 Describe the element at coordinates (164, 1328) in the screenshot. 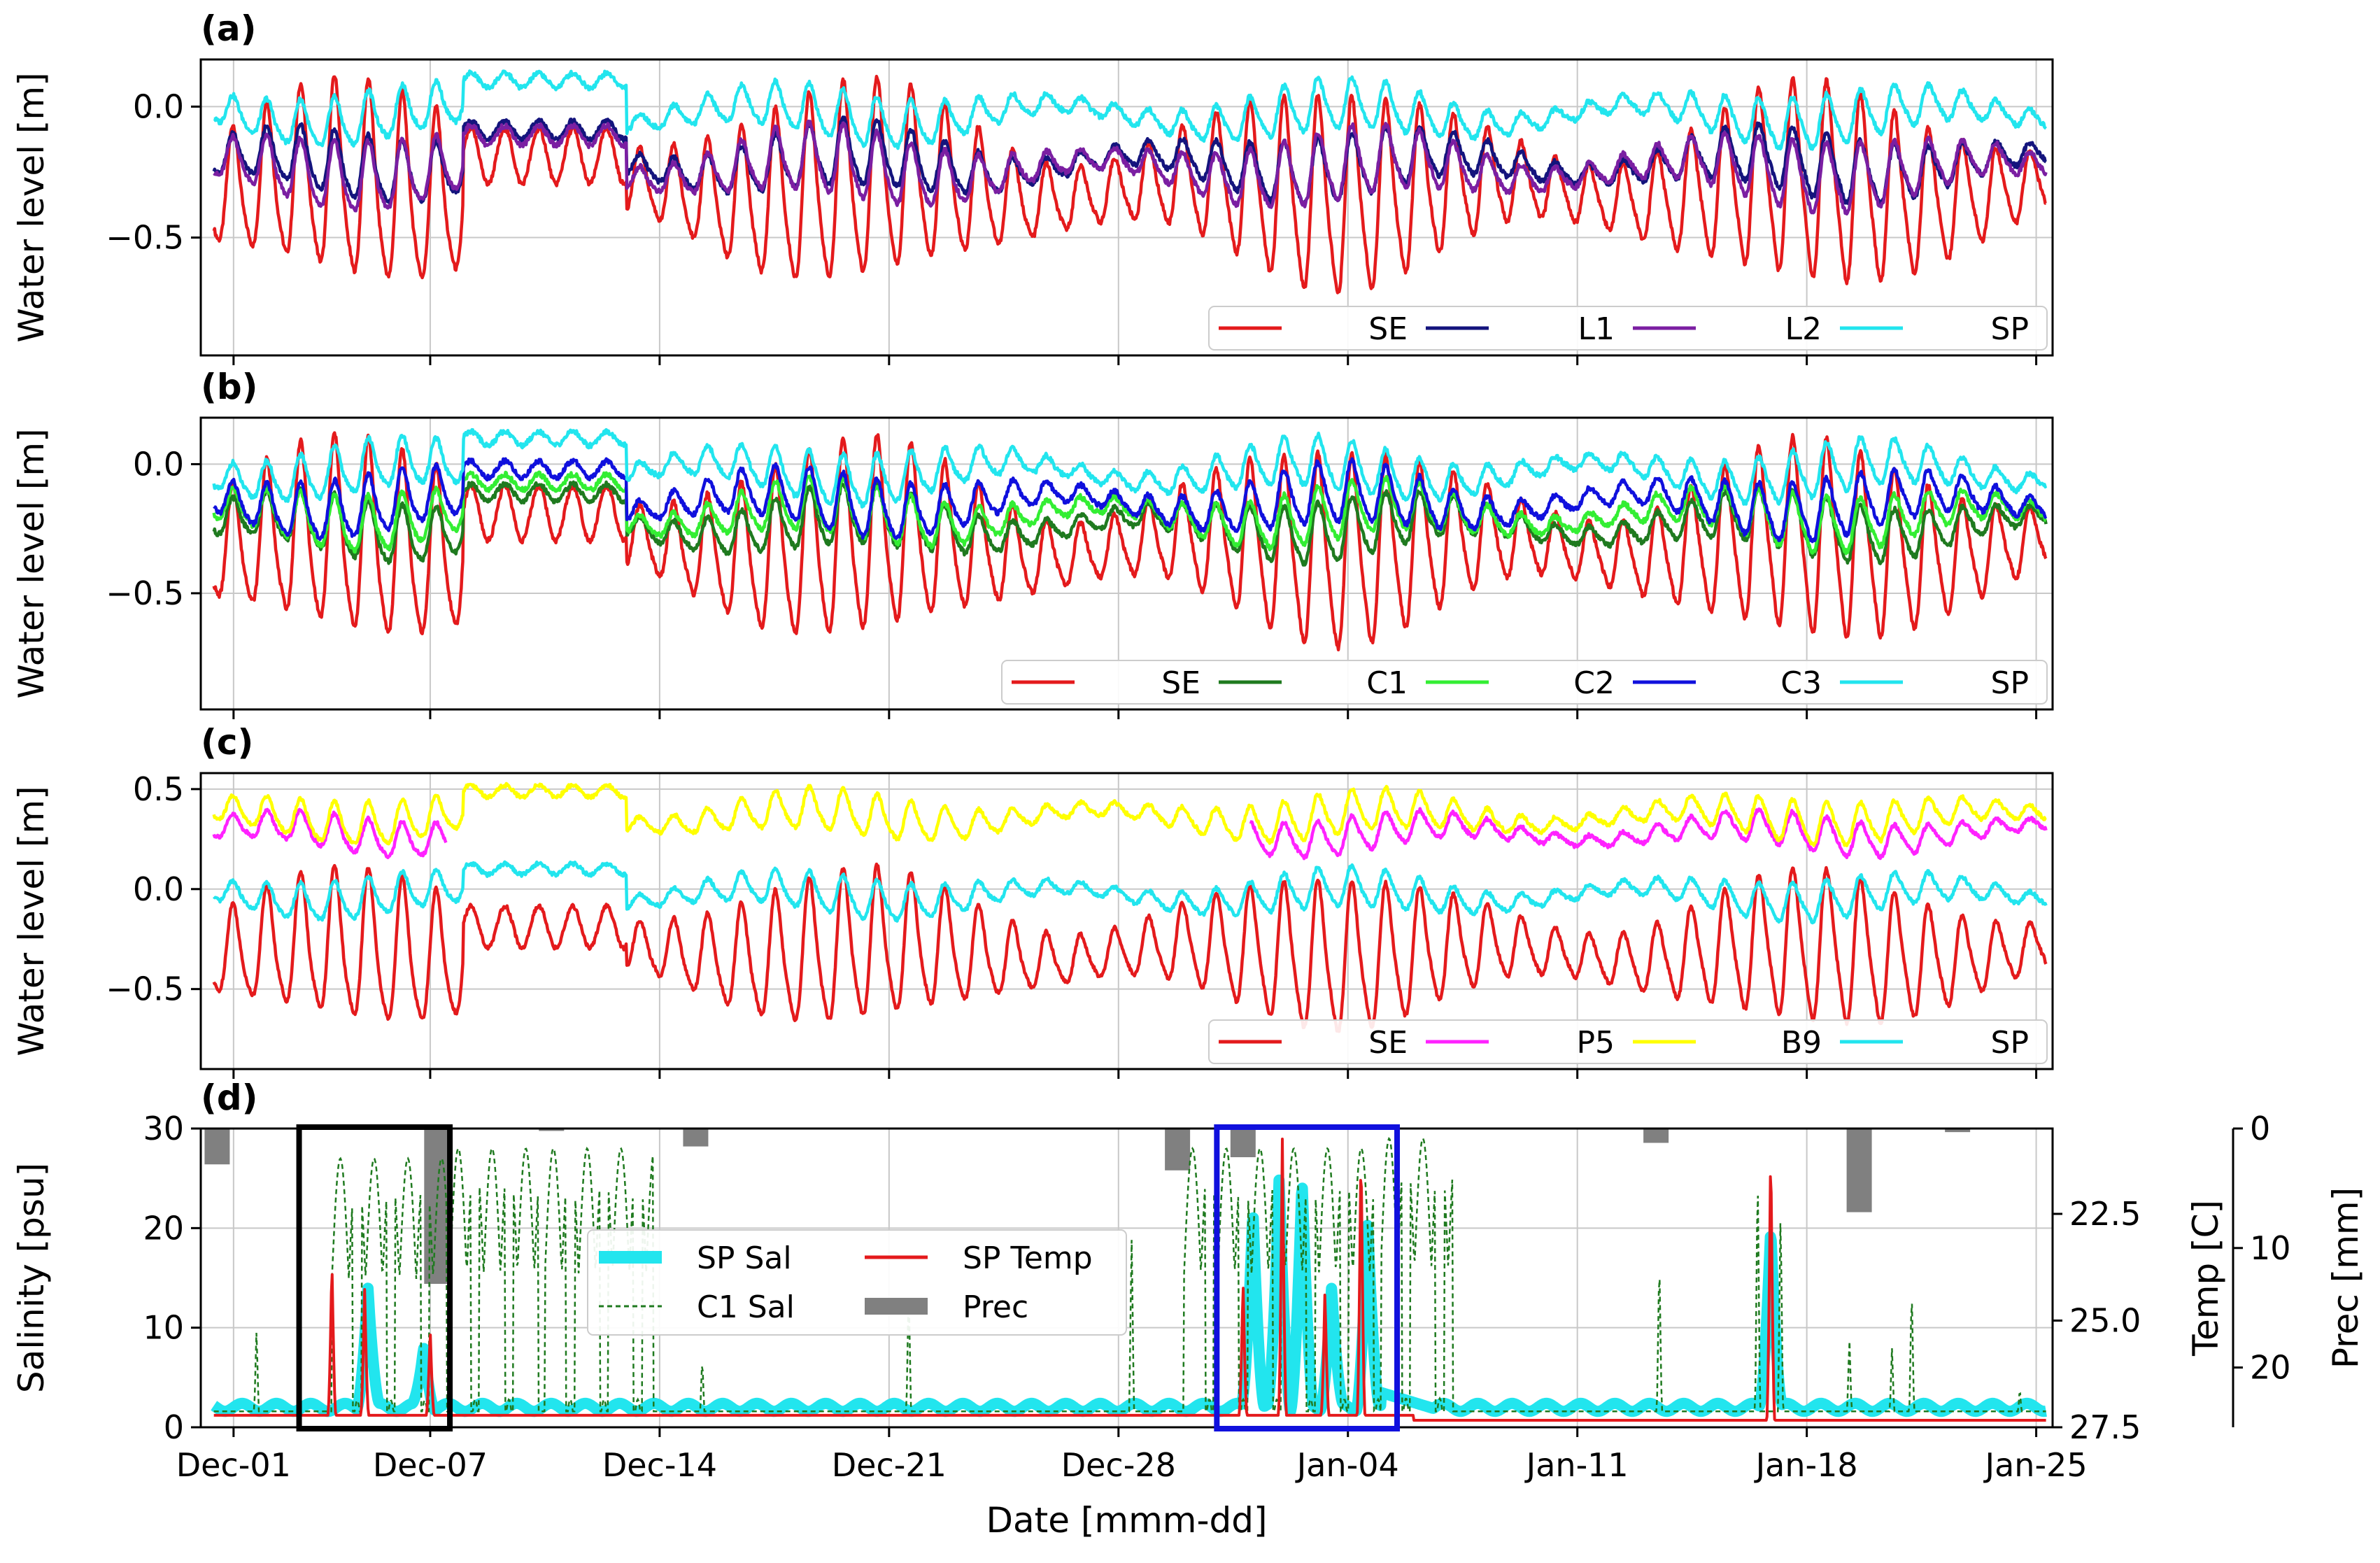

I see `y-tick-label: 10` at that location.